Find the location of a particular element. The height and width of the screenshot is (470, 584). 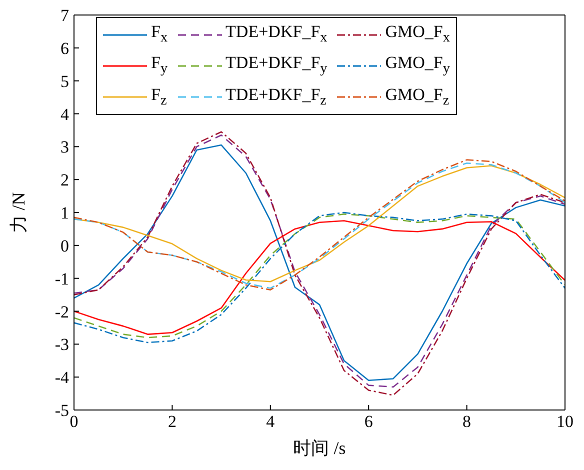

y-tick-label: 3 is located at coordinates (64, 147).